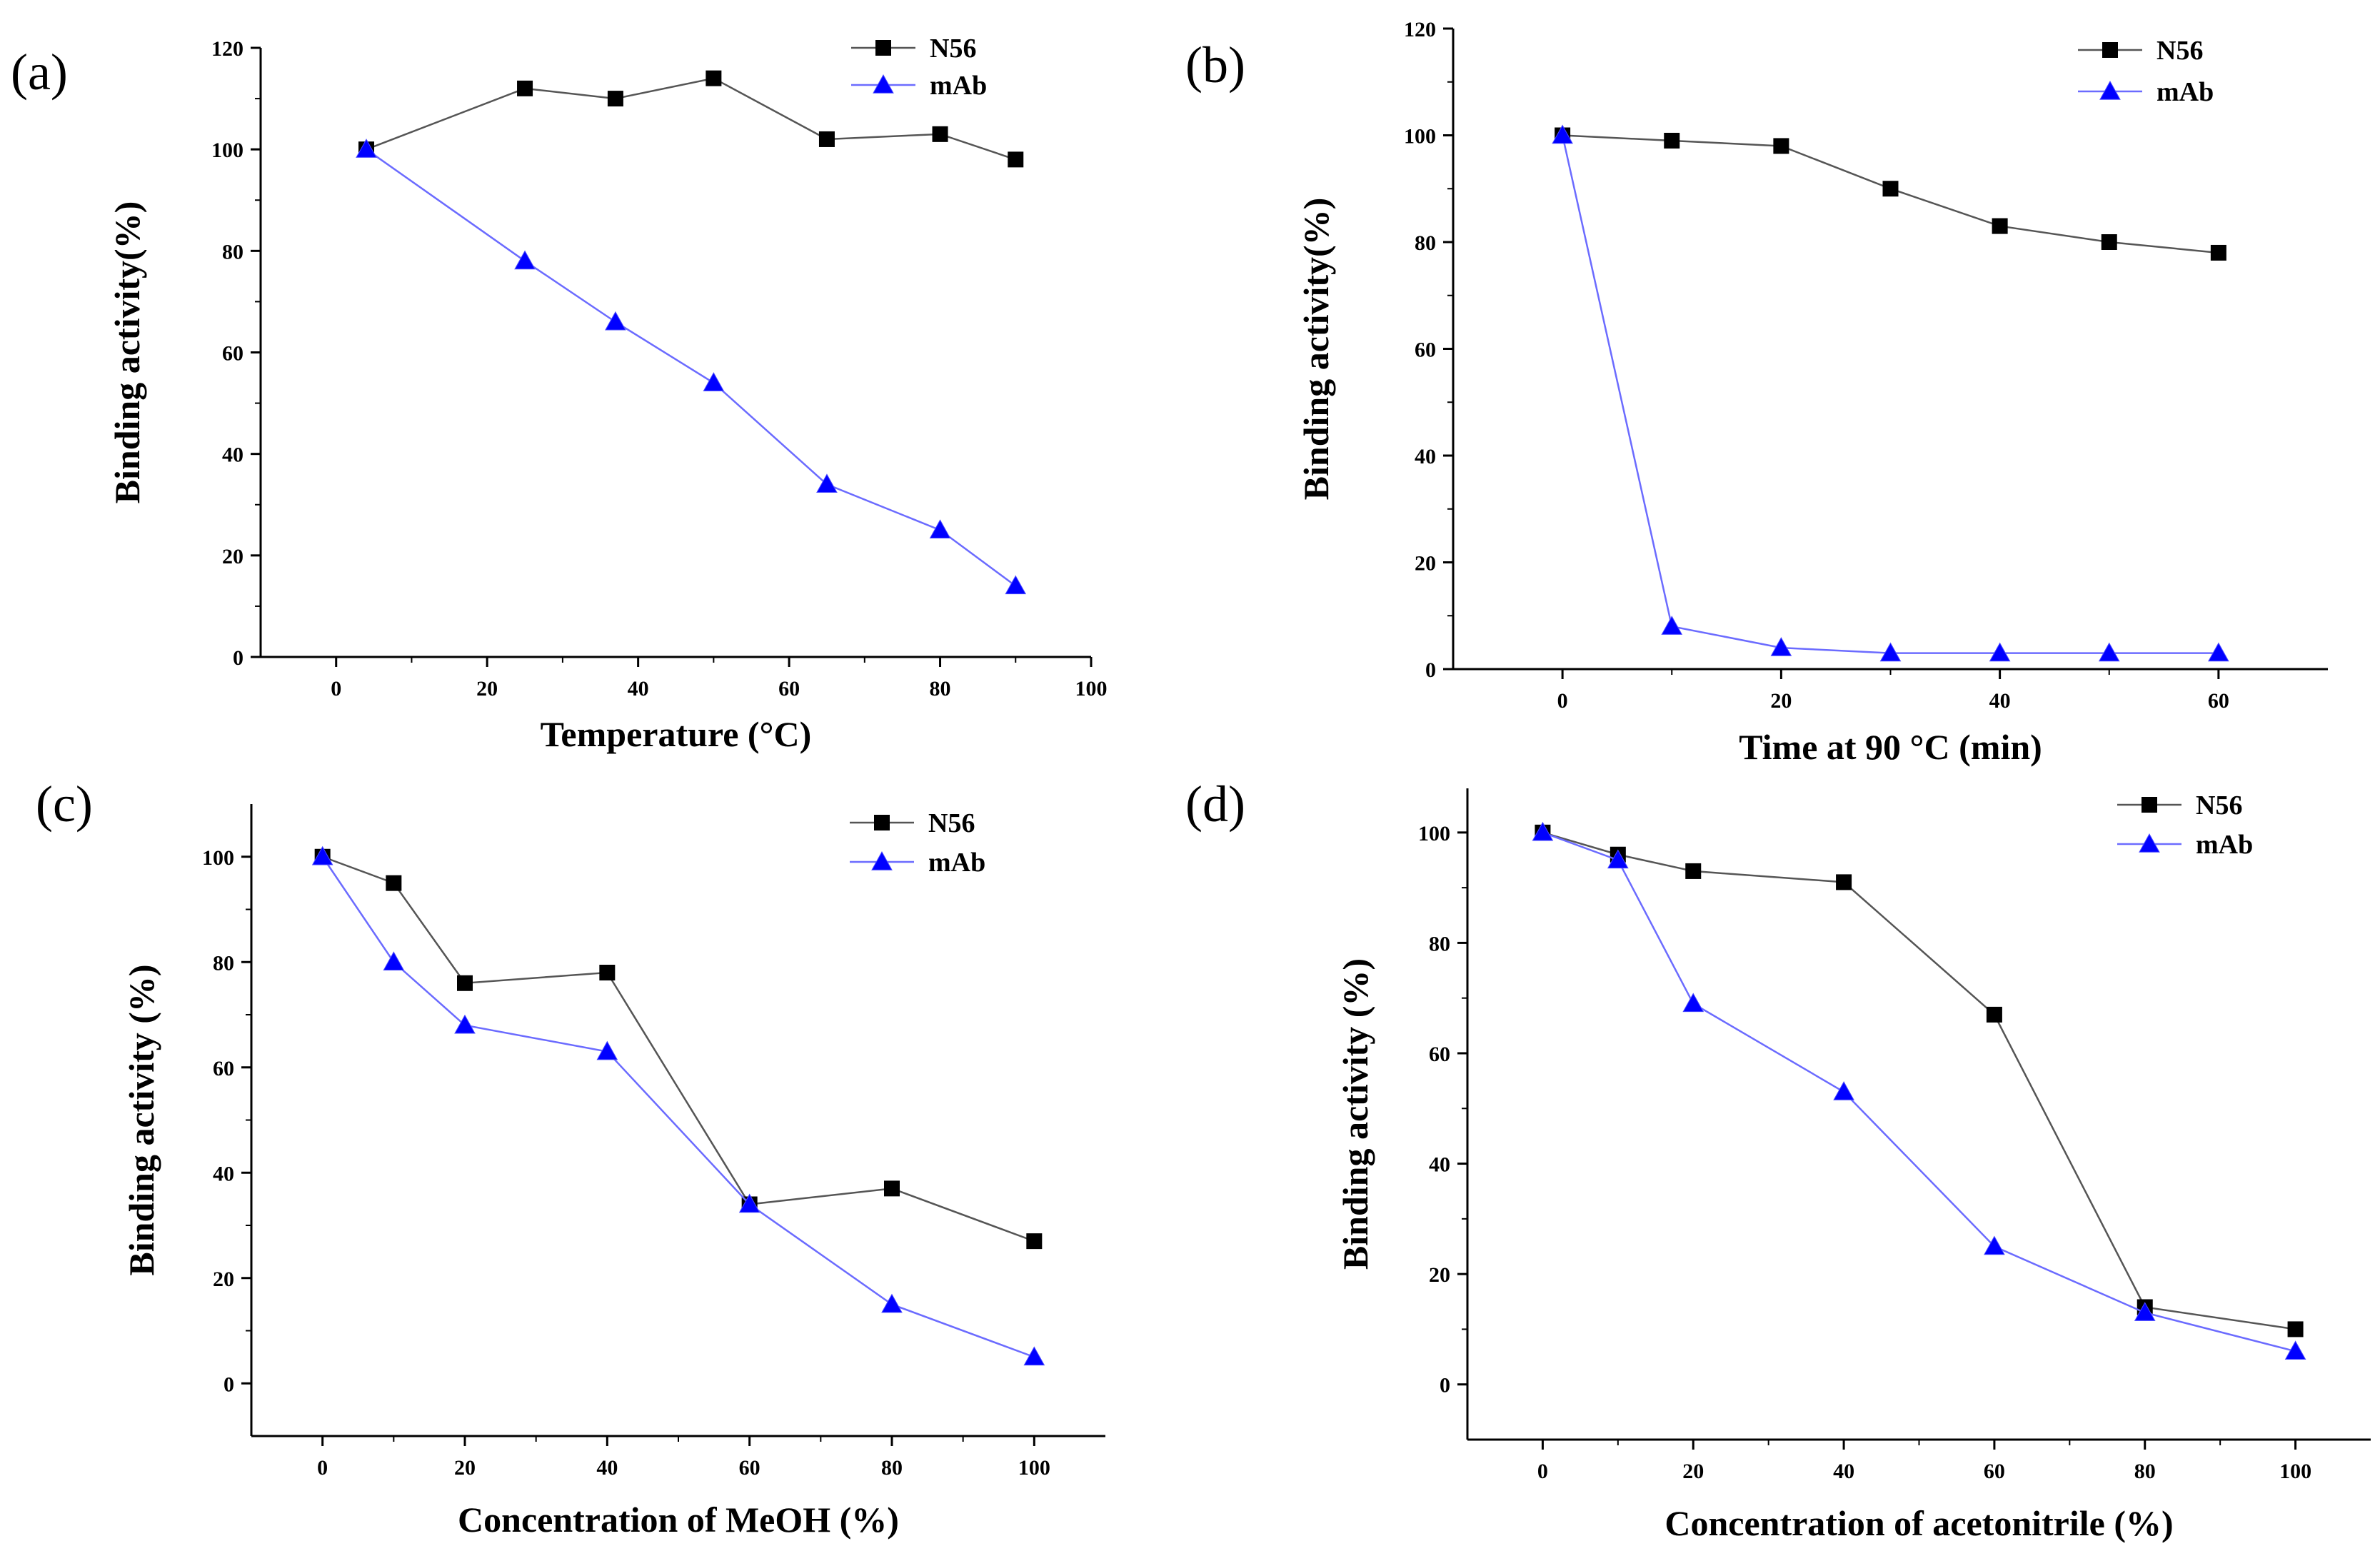 The width and height of the screenshot is (2380, 1566). Describe the element at coordinates (64, 804) in the screenshot. I see `panel-label: (c)` at that location.